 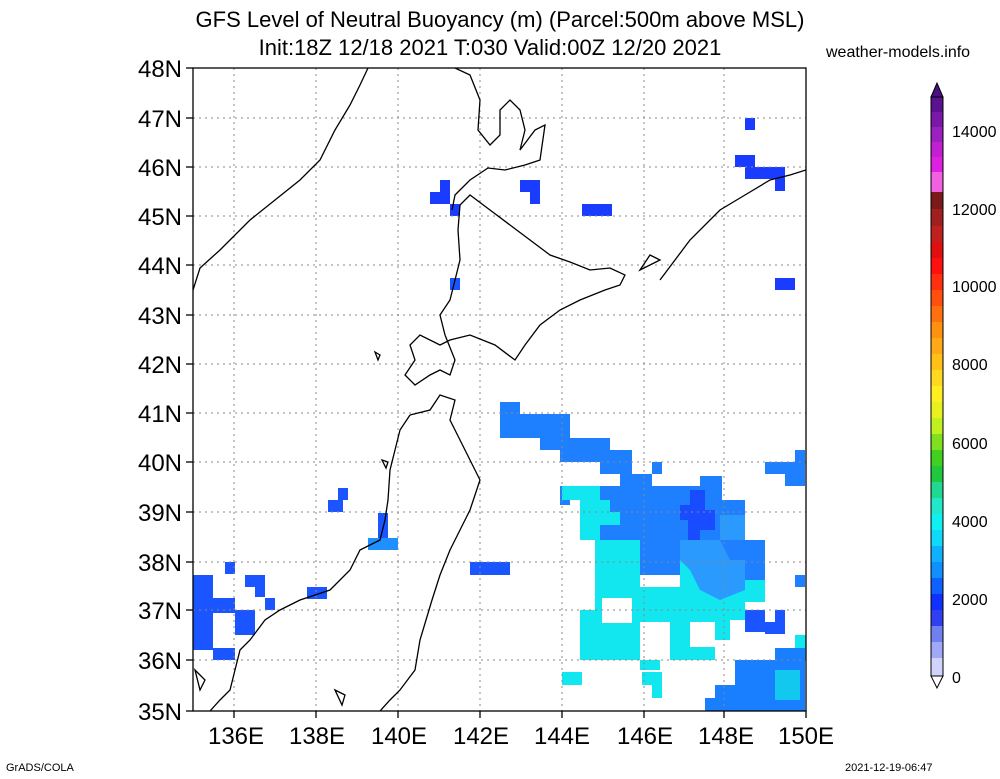 I want to click on footer-credit: GrADS/COLA, so click(x=40, y=768).